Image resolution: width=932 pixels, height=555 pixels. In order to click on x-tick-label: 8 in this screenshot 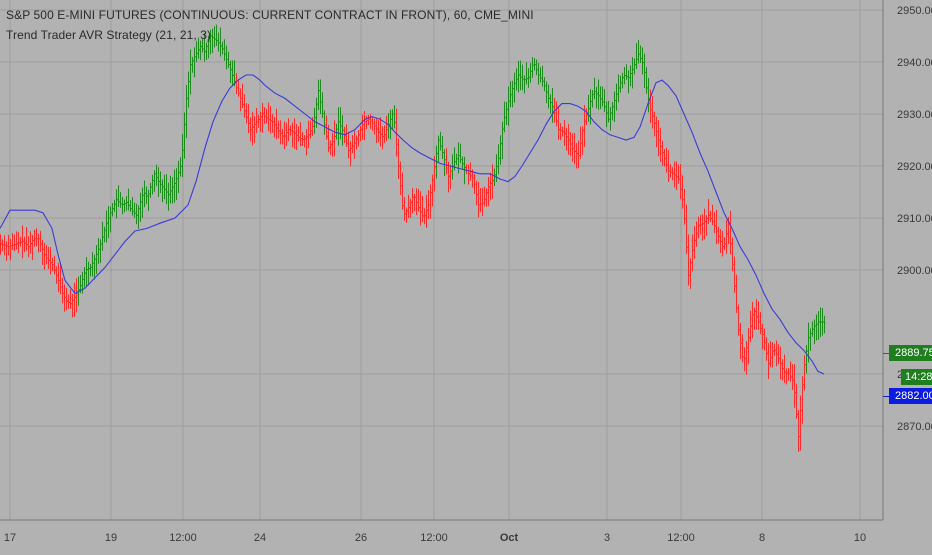, I will do `click(762, 538)`.